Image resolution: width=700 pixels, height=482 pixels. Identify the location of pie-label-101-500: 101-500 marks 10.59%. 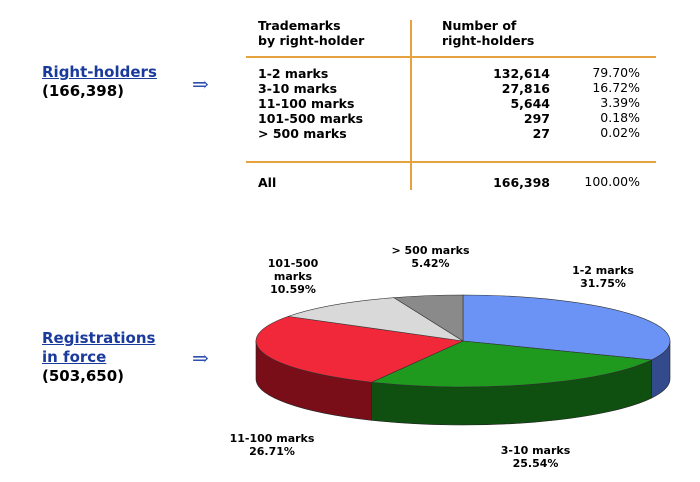
(293, 276).